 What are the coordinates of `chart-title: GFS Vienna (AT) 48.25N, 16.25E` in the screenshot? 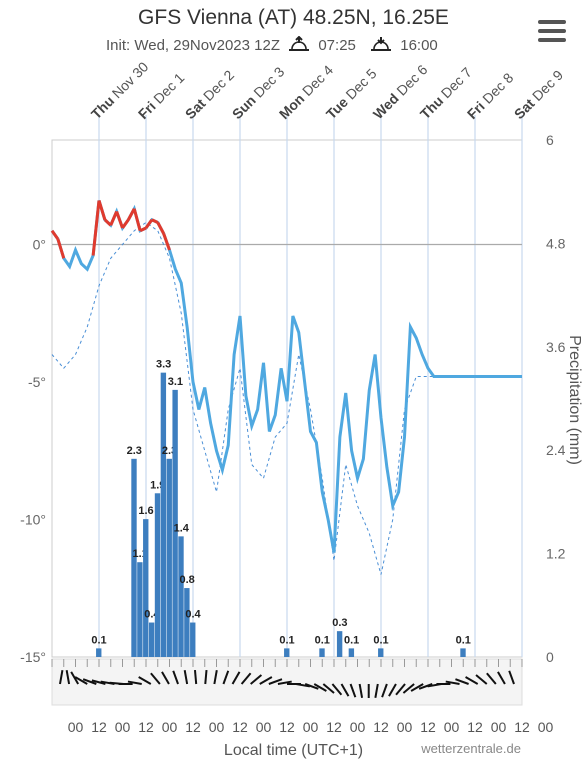 It's located at (293, 17).